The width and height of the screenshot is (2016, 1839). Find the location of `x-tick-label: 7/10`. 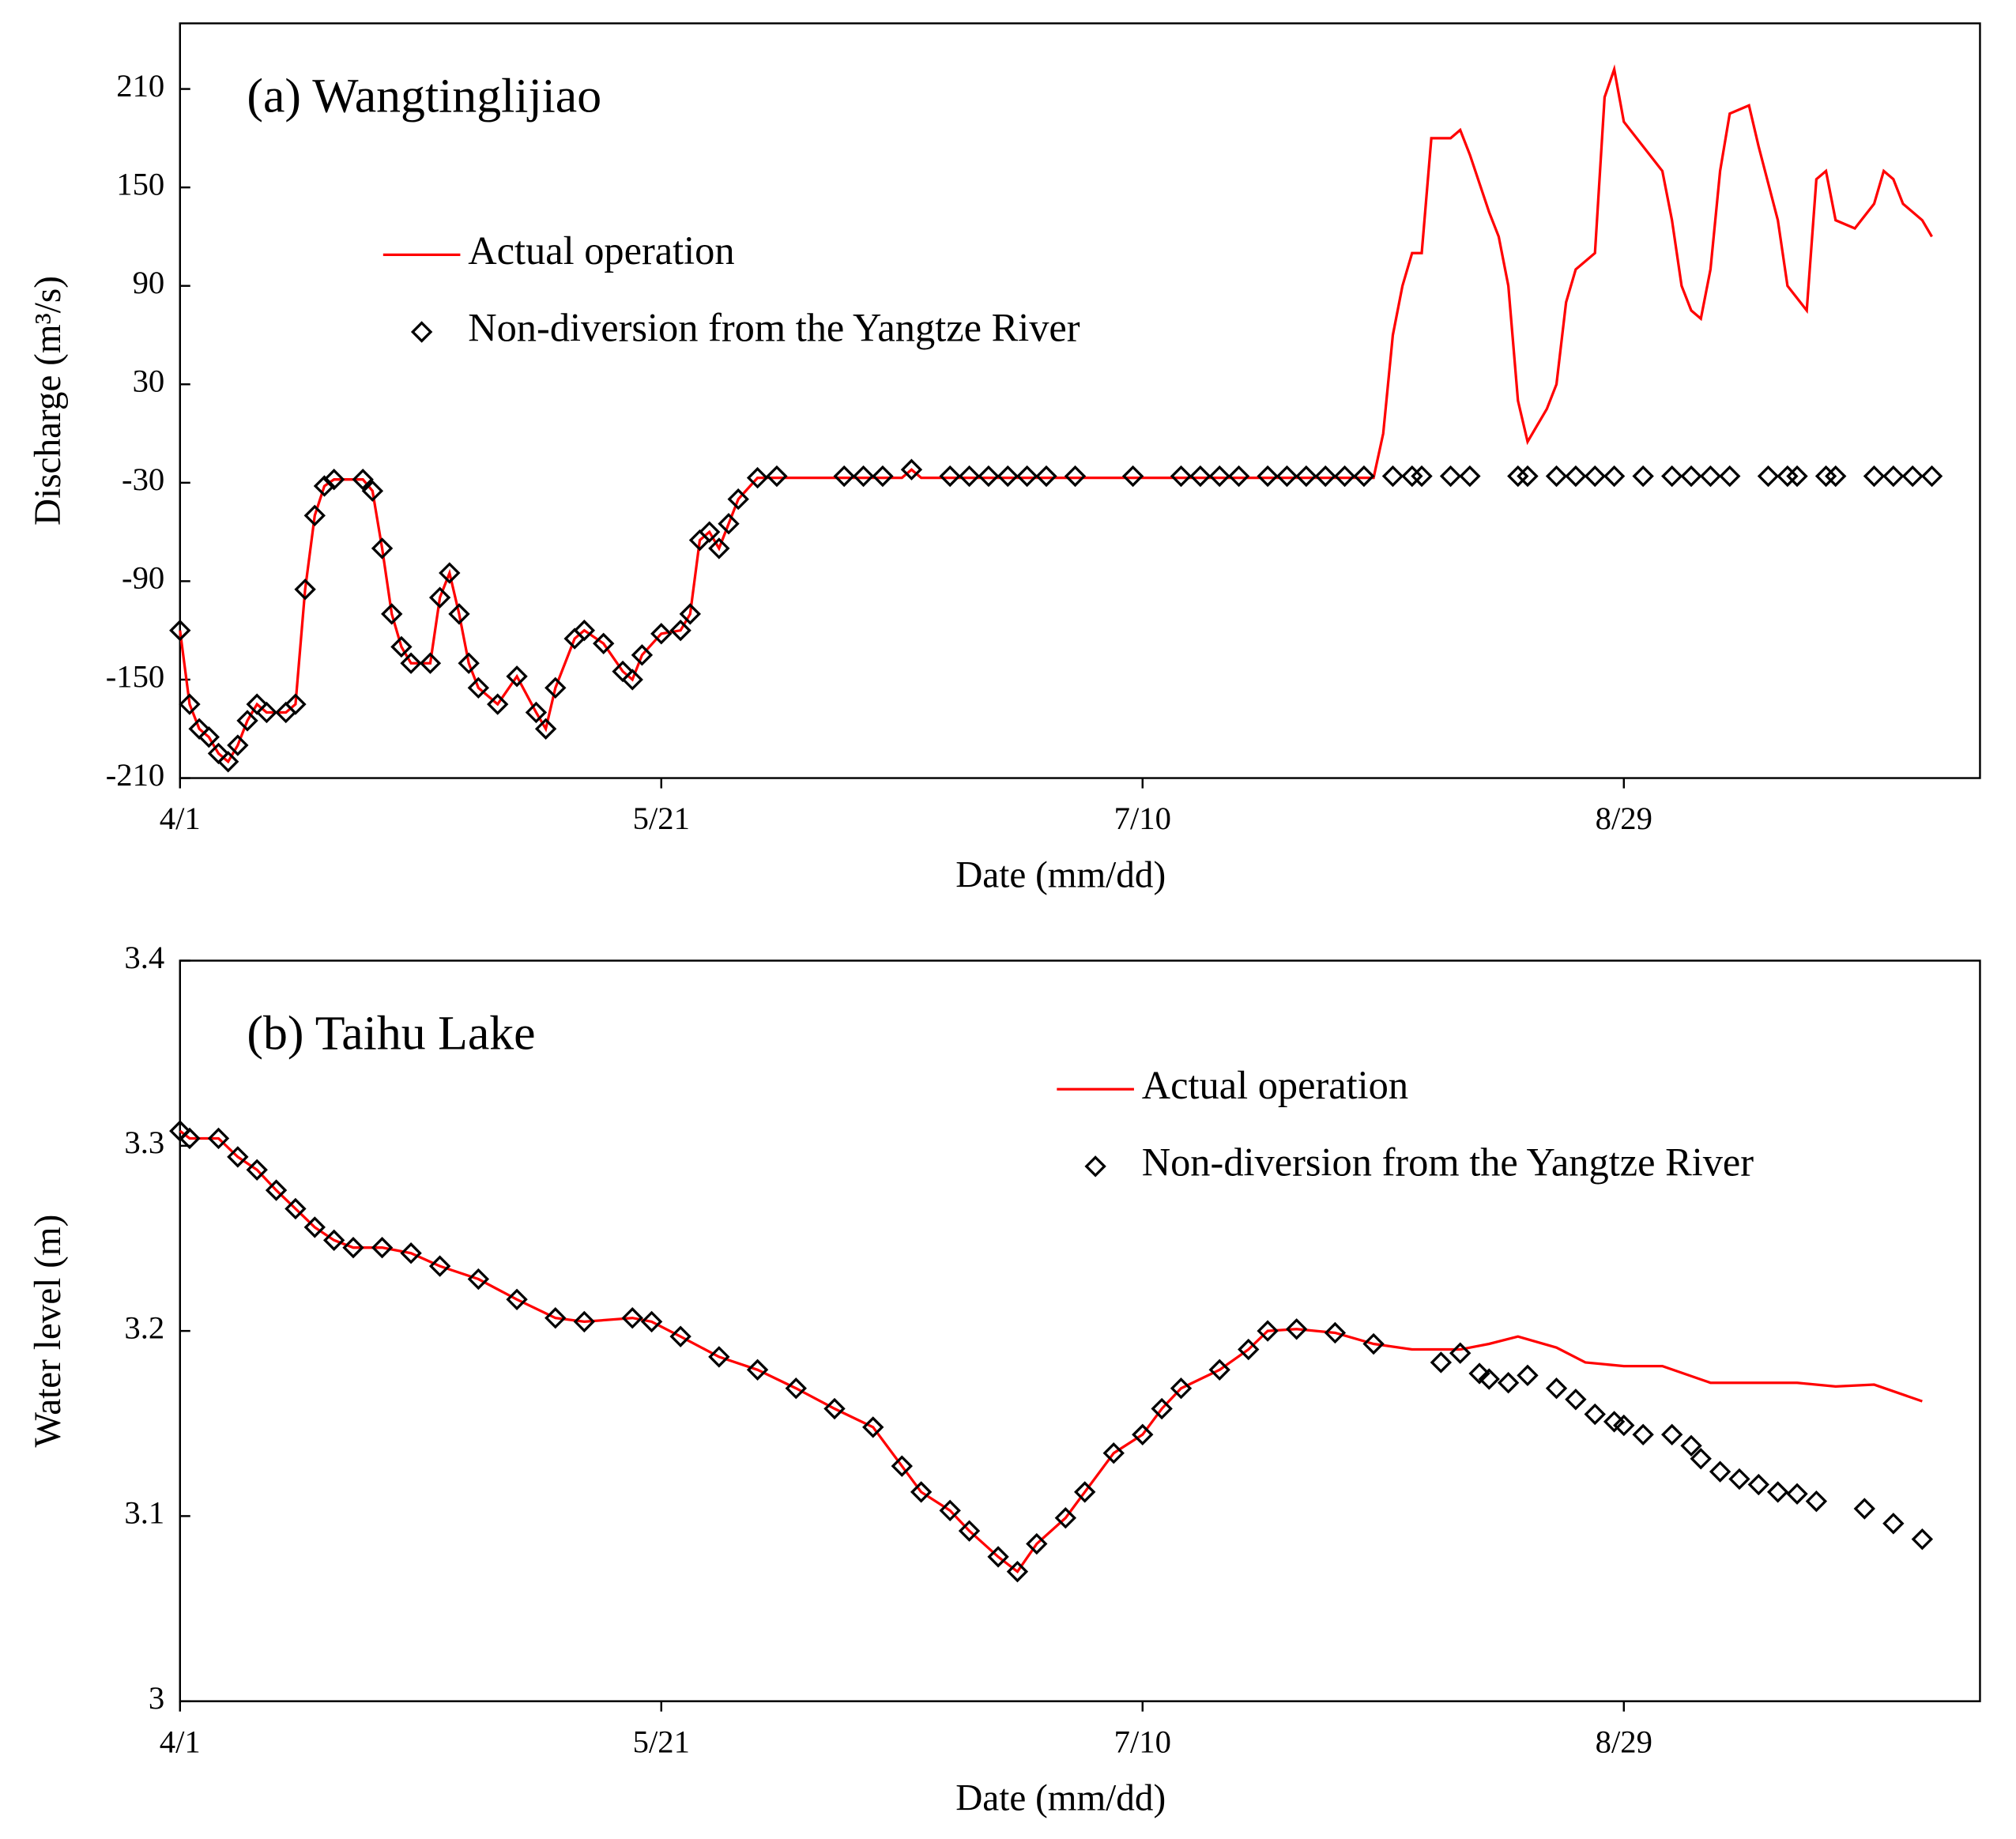

x-tick-label: 7/10 is located at coordinates (1142, 1741).